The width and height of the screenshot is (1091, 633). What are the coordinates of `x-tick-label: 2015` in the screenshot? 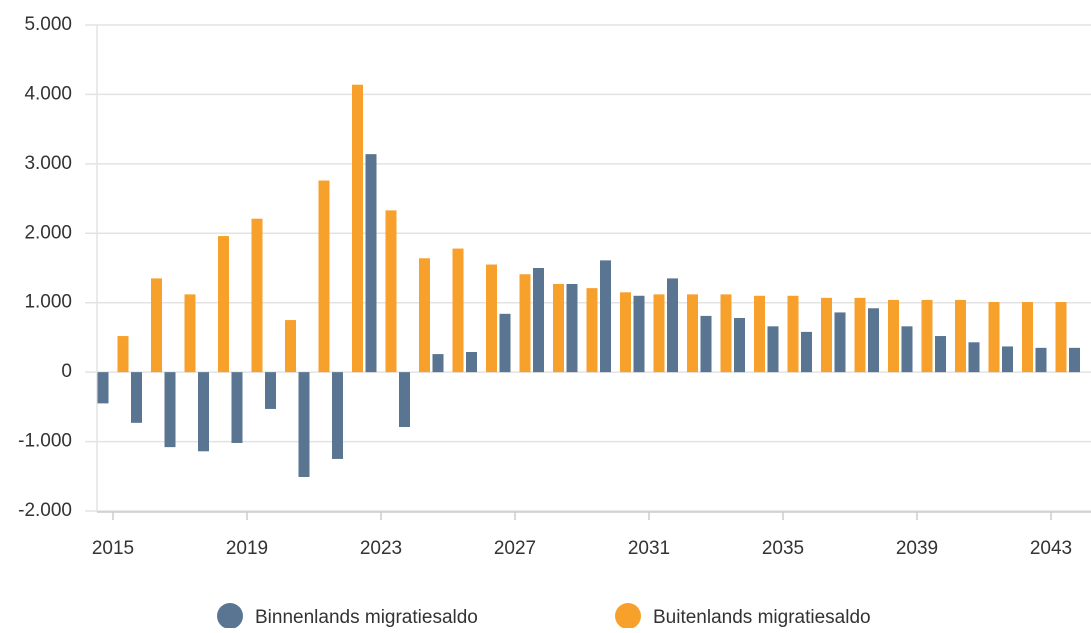 It's located at (113, 548).